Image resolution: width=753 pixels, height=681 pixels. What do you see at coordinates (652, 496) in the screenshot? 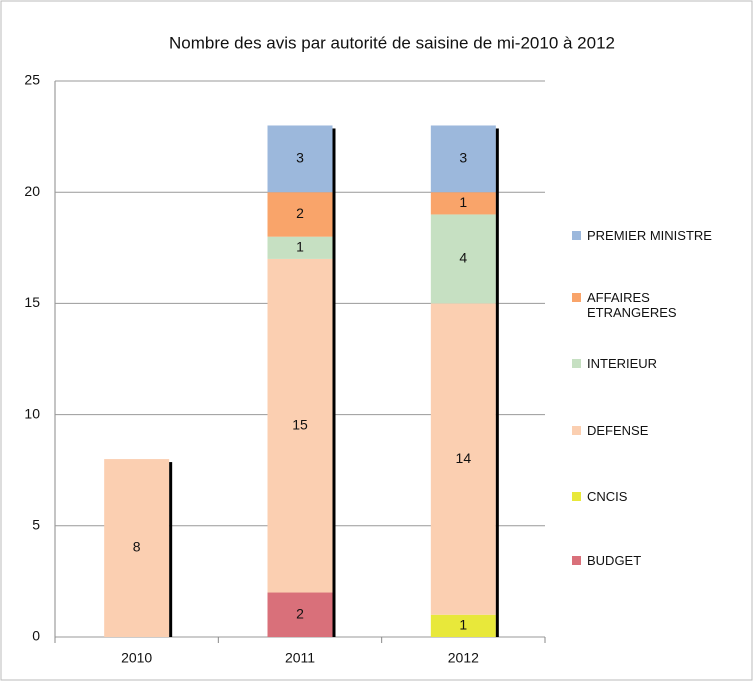
I see `legend-item: CNCIS` at bounding box center [652, 496].